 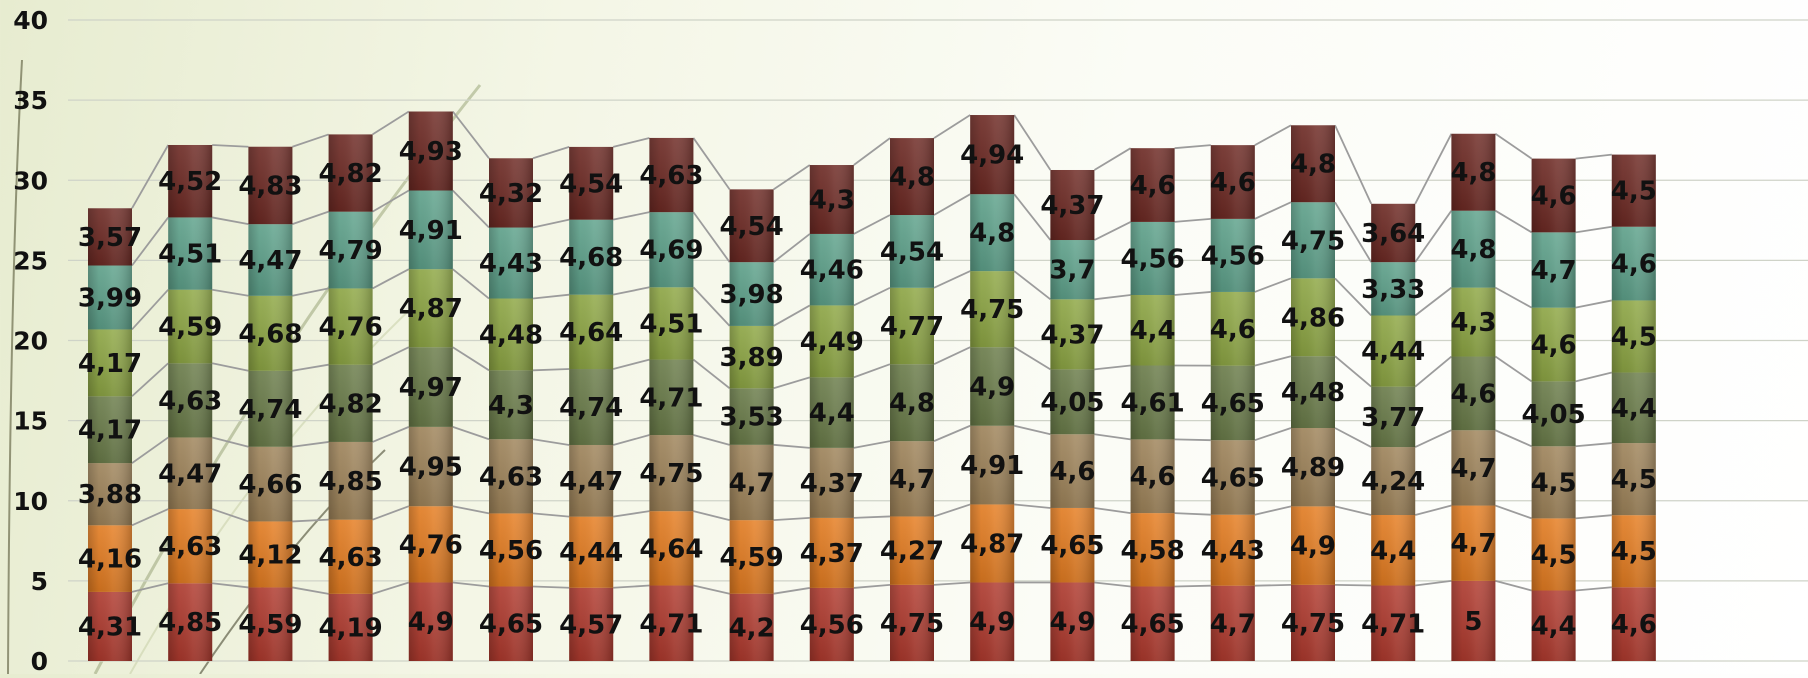 What do you see at coordinates (1473, 323) in the screenshot?
I see `data-label: 4,3` at bounding box center [1473, 323].